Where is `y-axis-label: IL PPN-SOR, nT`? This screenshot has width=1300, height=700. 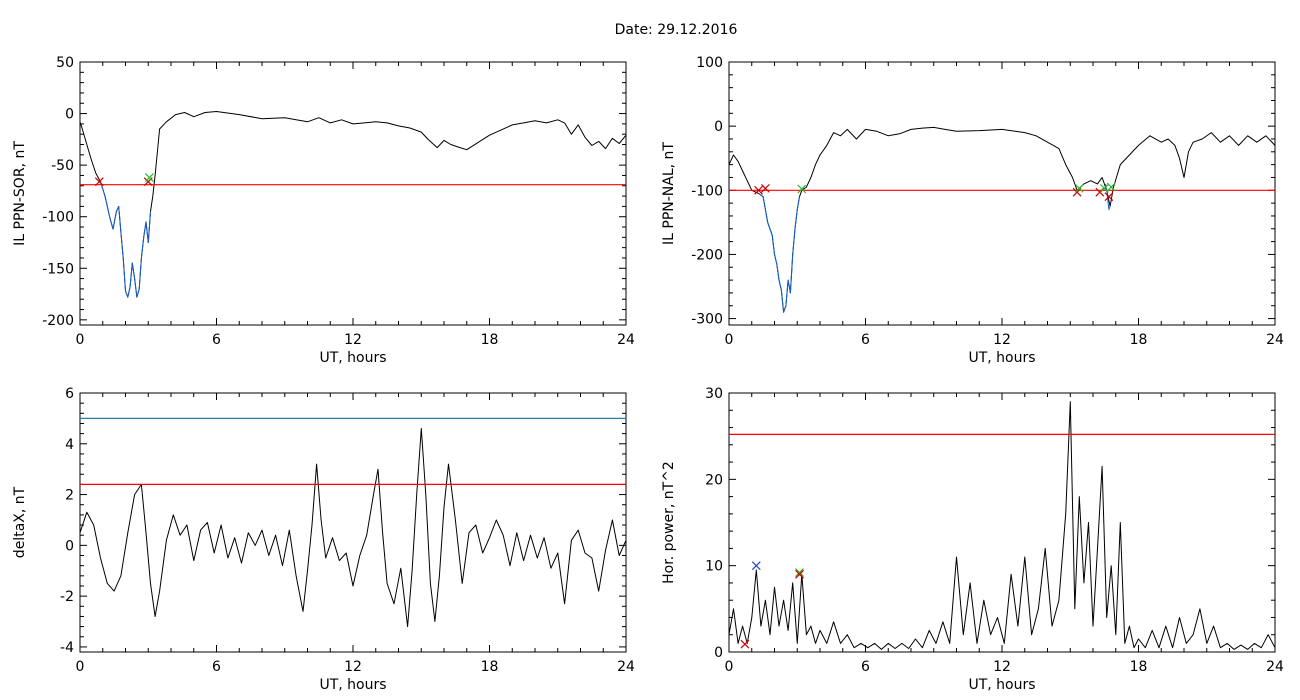
y-axis-label: IL PPN-SOR, nT is located at coordinates (20, 193).